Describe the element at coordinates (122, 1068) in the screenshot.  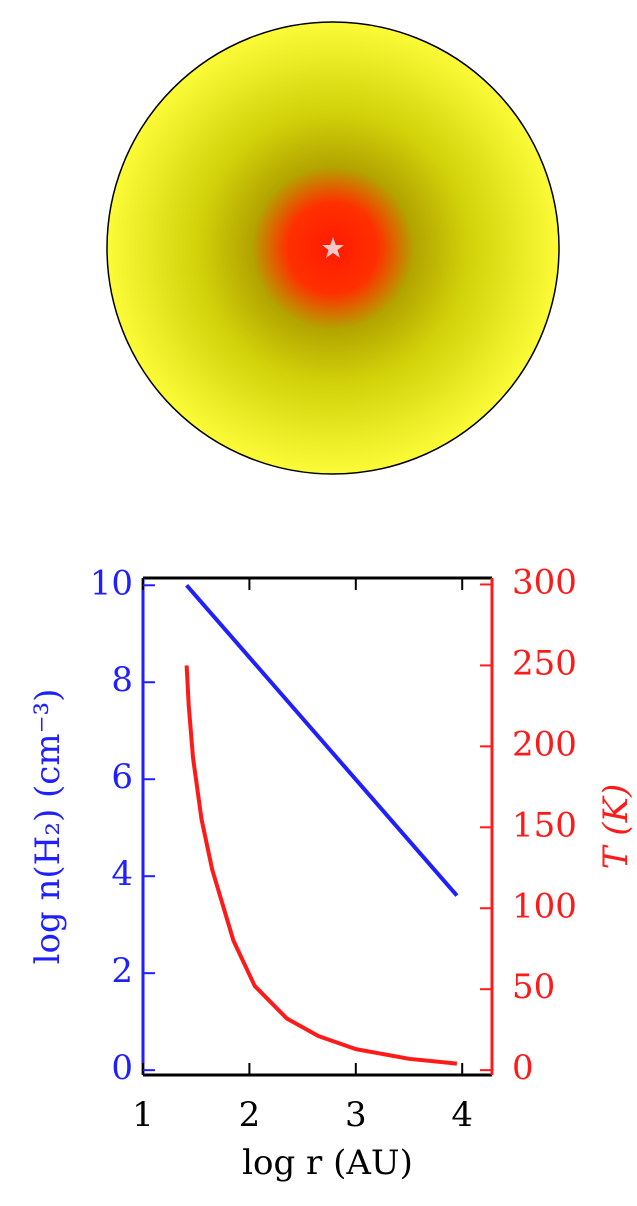
I see `y-tick-label: 0` at that location.